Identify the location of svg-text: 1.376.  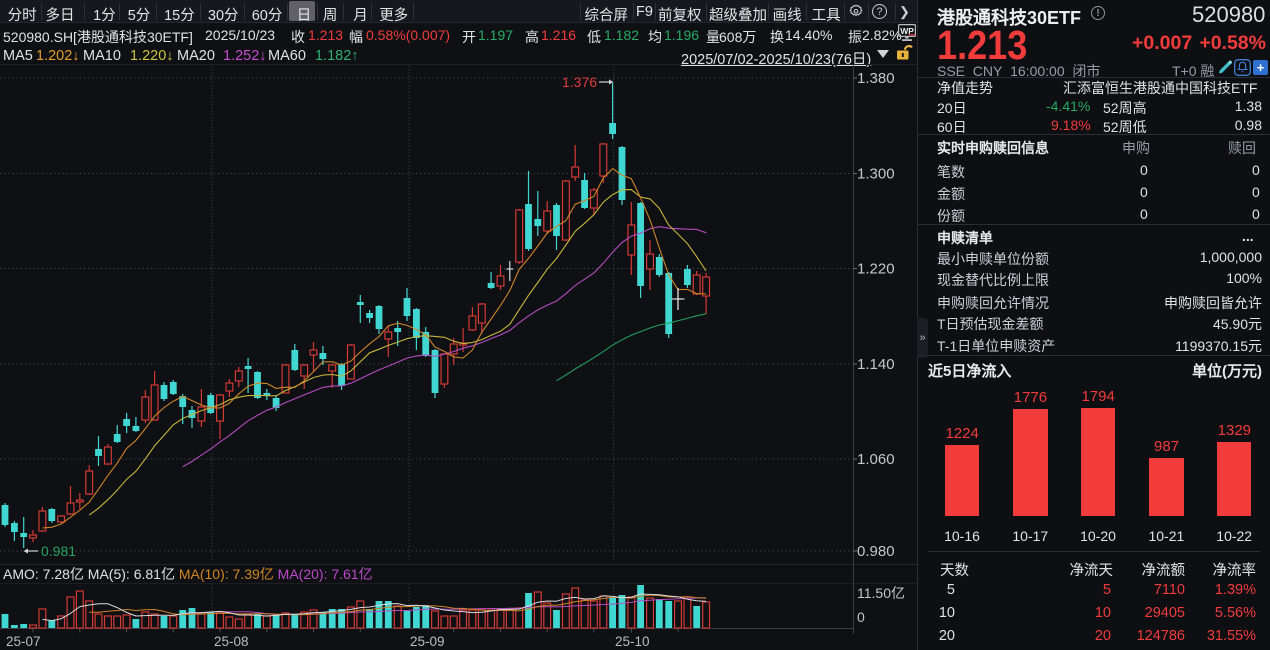
(579, 82).